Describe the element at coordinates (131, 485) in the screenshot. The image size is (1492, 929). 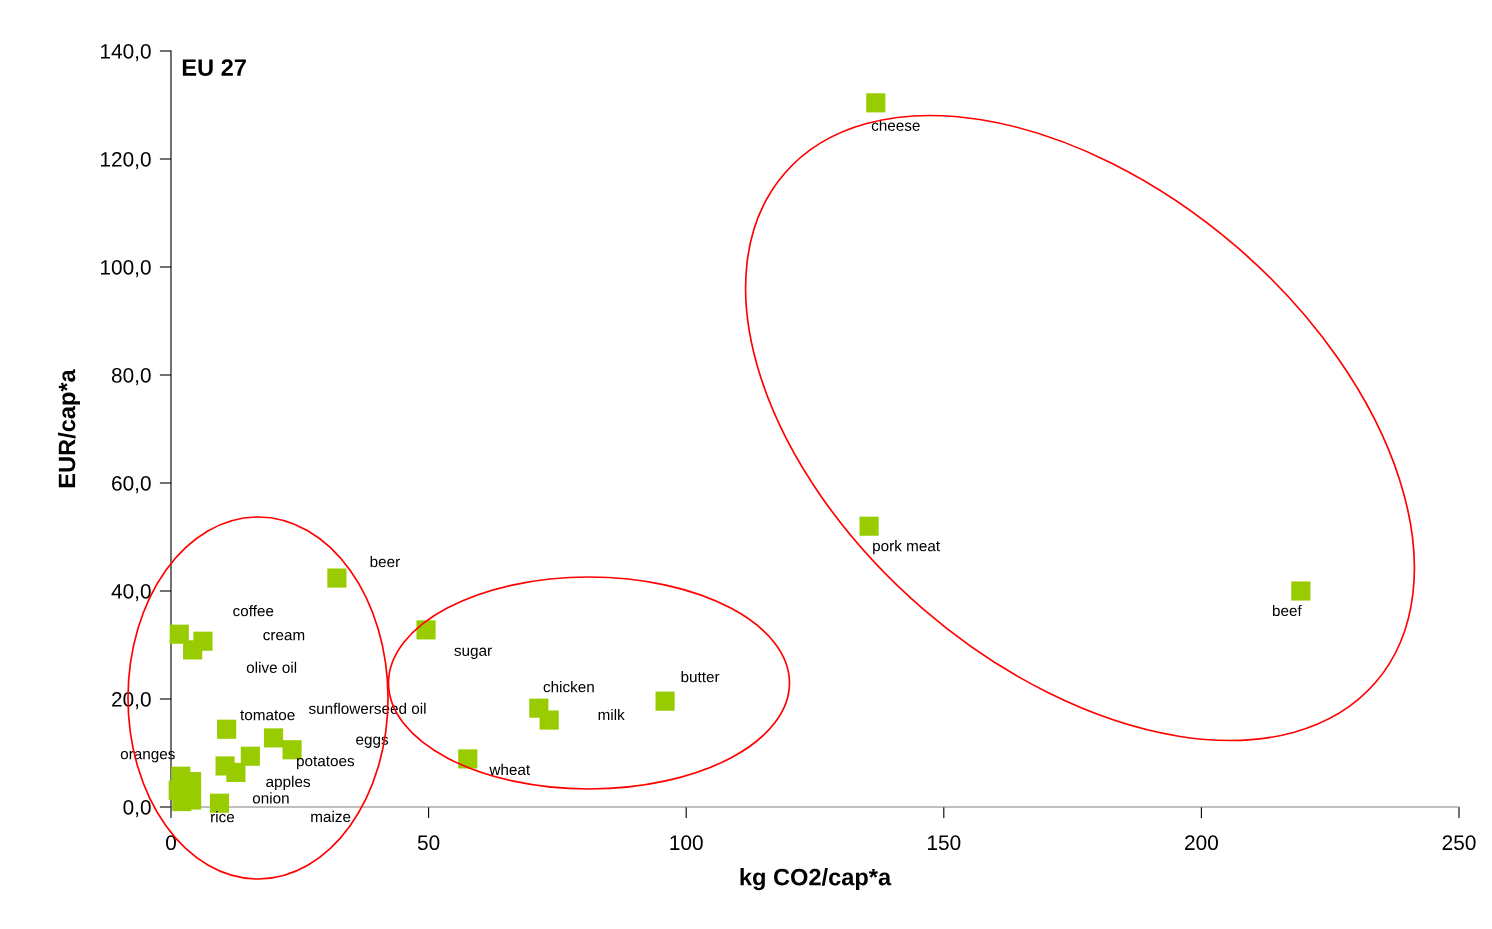
I see `y-tick-label: 60,0` at that location.